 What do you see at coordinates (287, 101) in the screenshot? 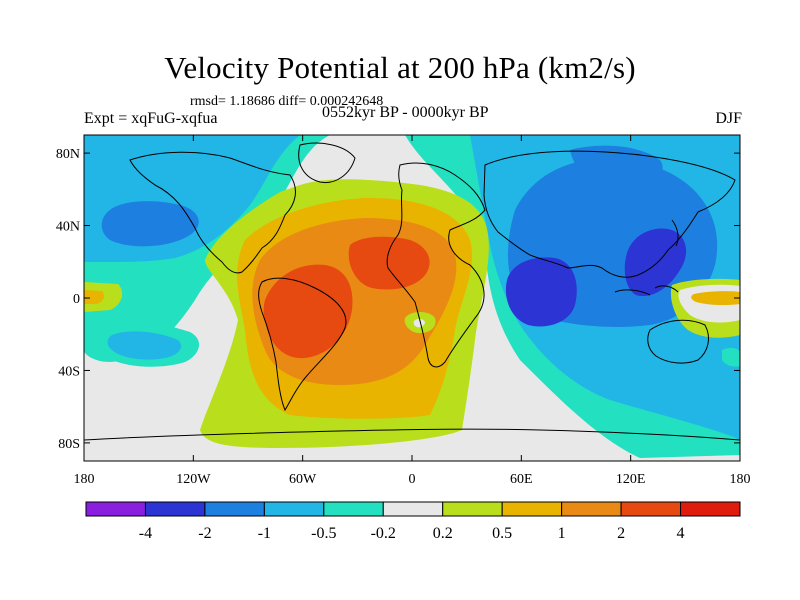
I see `rmsd-subtitle: rmsd= 1.18686 diff= 0.000242648` at bounding box center [287, 101].